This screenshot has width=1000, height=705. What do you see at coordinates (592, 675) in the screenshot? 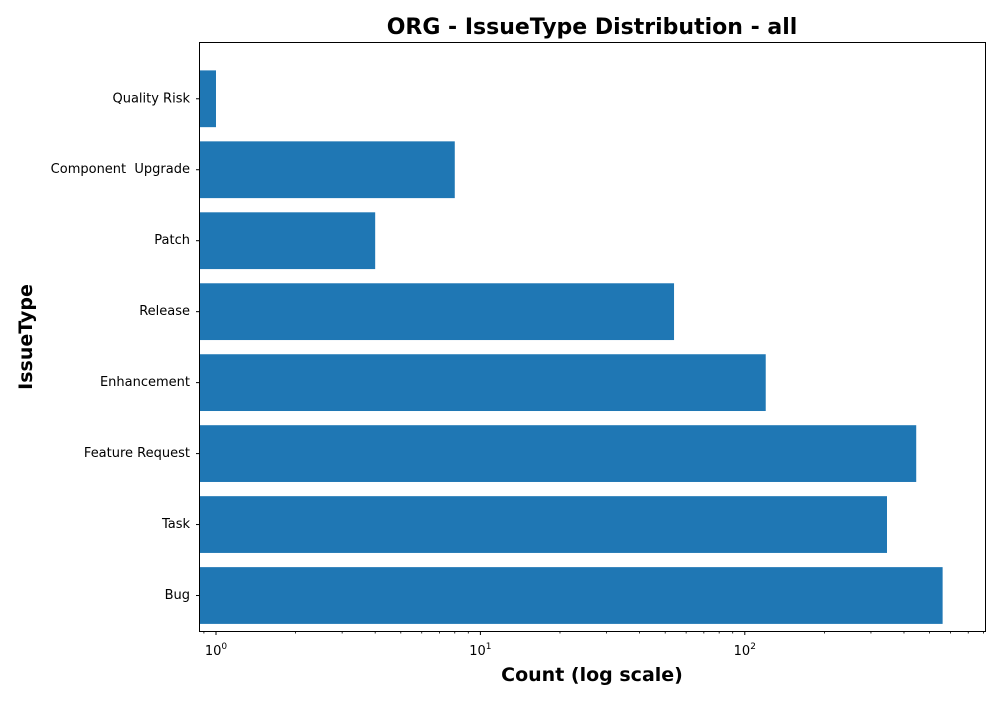
I see `x-axis-label: Count (log scale)` at bounding box center [592, 675].